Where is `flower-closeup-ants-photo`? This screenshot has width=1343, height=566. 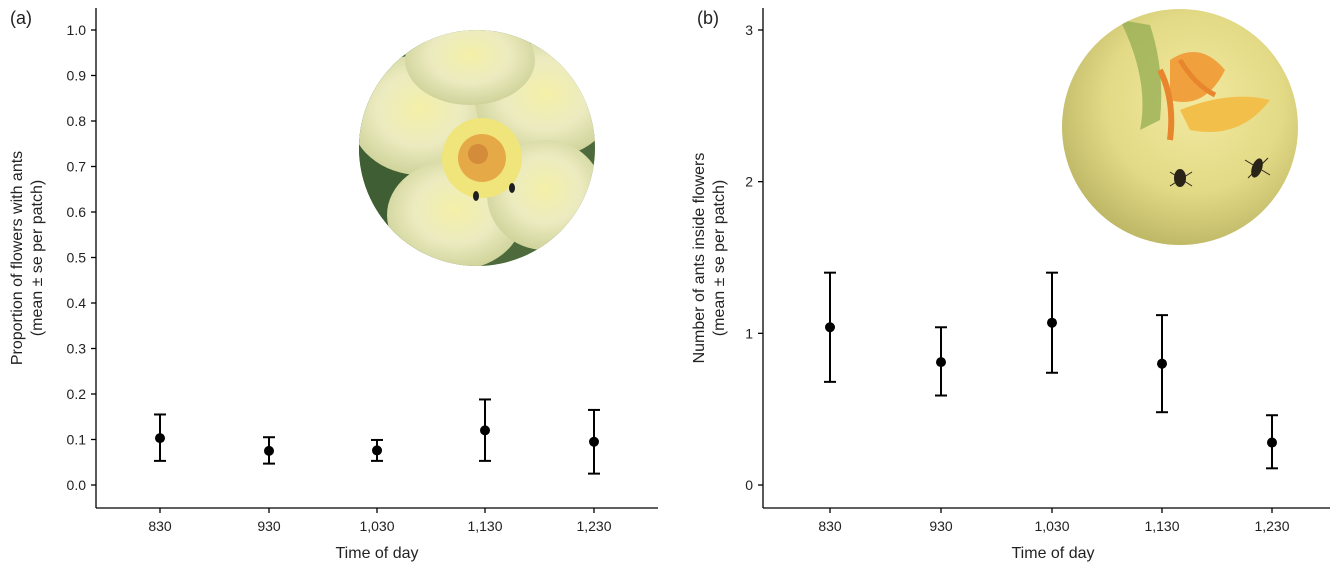
flower-closeup-ants-photo is located at coordinates (1182, 127).